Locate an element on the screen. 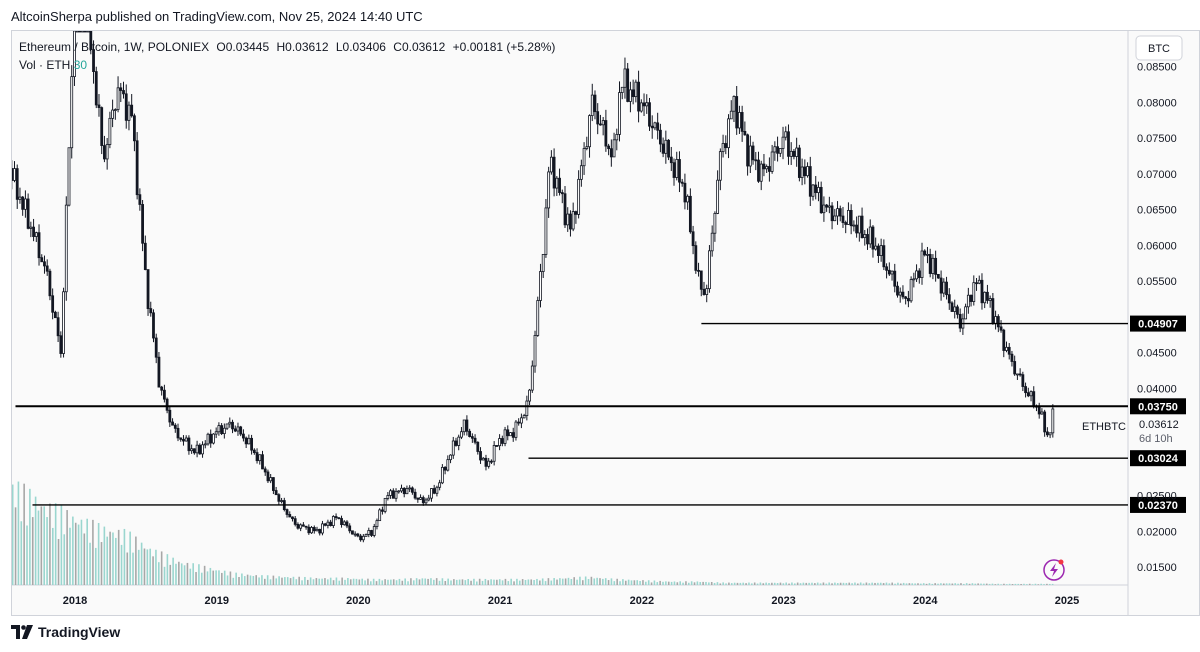  y-tick-label: 0.07500 is located at coordinates (1157, 139).